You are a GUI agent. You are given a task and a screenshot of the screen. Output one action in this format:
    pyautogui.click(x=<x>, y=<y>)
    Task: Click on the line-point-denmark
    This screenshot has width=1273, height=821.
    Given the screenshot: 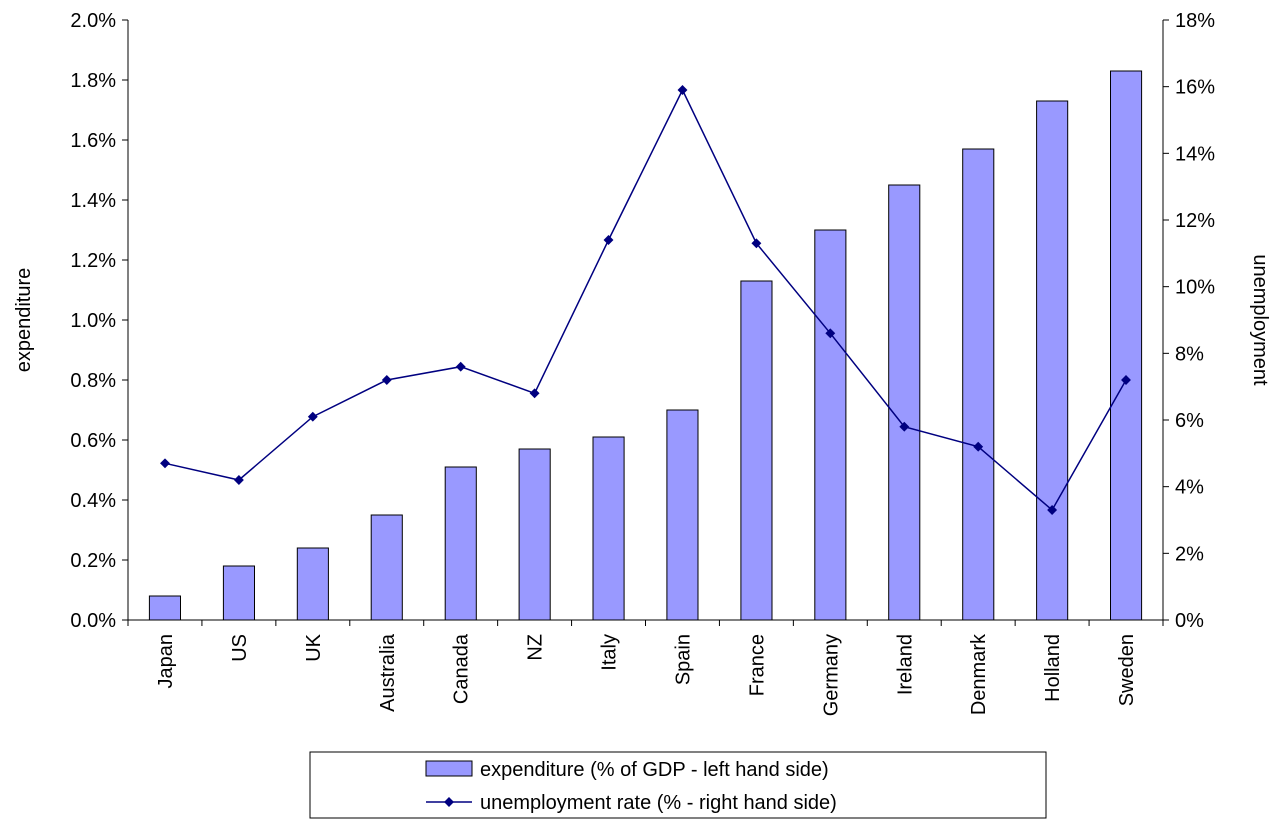 What is the action you would take?
    pyautogui.click(x=978, y=446)
    